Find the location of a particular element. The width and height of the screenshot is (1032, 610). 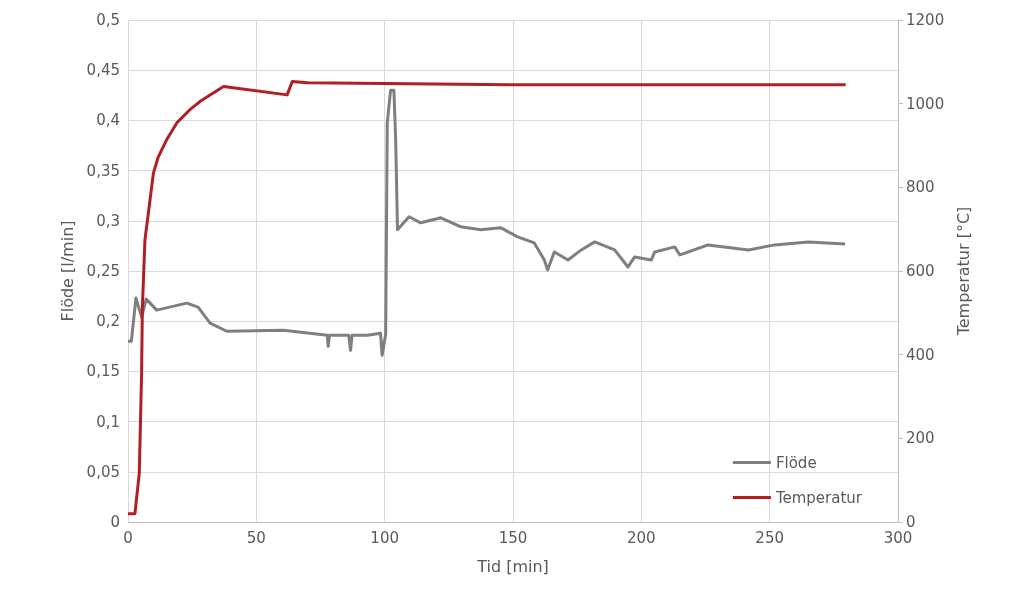

y-tick-label: 0,25 is located at coordinates (103, 271).